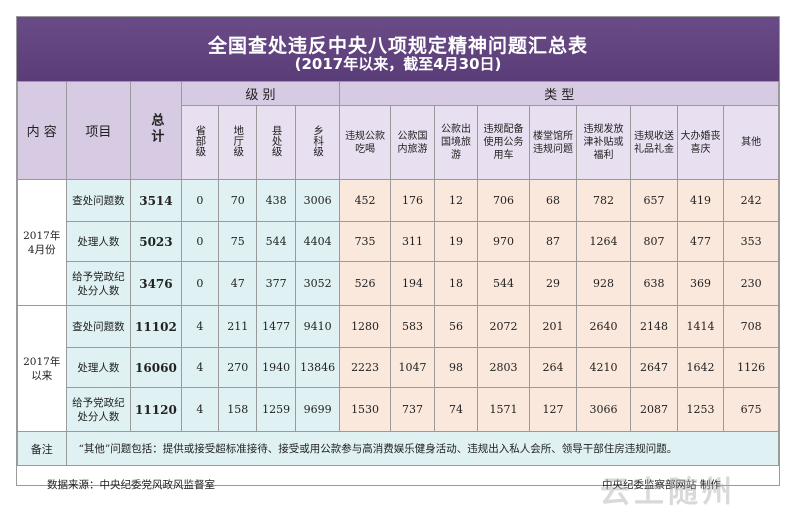 The width and height of the screenshot is (795, 514). I want to click on type-cell: 3066, so click(603, 409).